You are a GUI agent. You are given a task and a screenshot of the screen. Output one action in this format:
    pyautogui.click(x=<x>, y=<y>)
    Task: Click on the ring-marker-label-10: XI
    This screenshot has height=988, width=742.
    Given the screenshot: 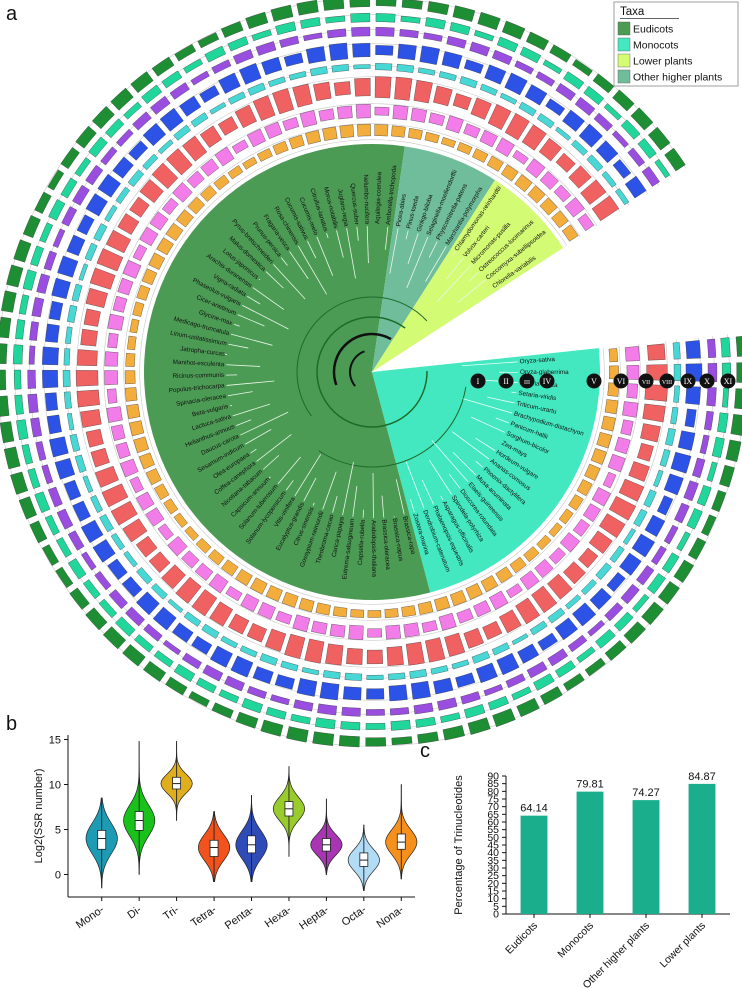 What is the action you would take?
    pyautogui.click(x=728, y=381)
    